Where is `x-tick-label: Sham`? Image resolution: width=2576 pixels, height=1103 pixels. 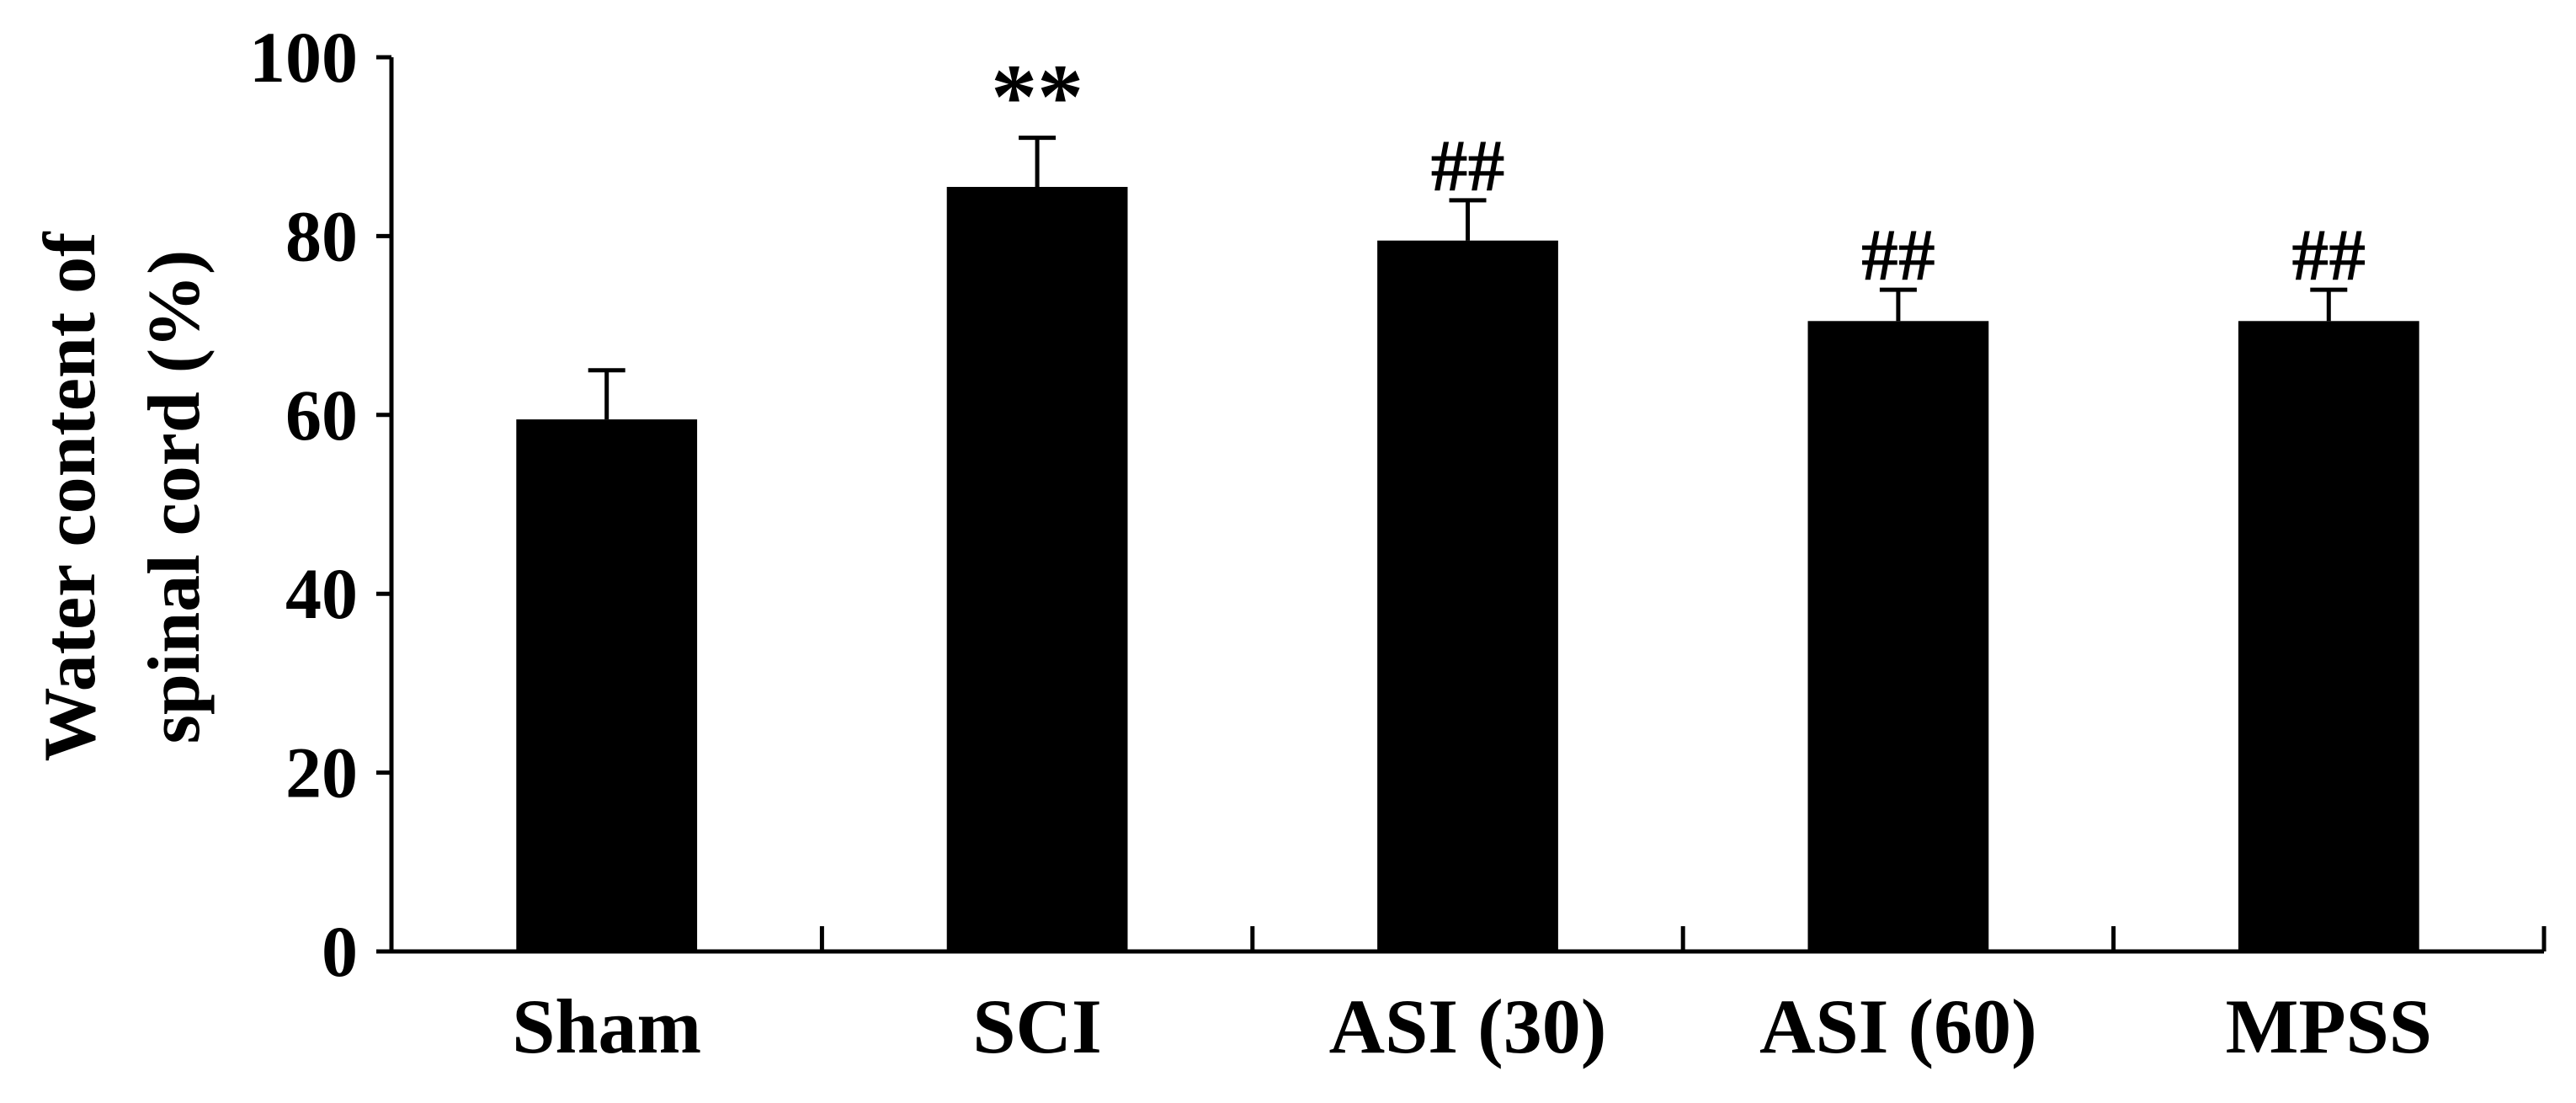 x-tick-label: Sham is located at coordinates (607, 1026).